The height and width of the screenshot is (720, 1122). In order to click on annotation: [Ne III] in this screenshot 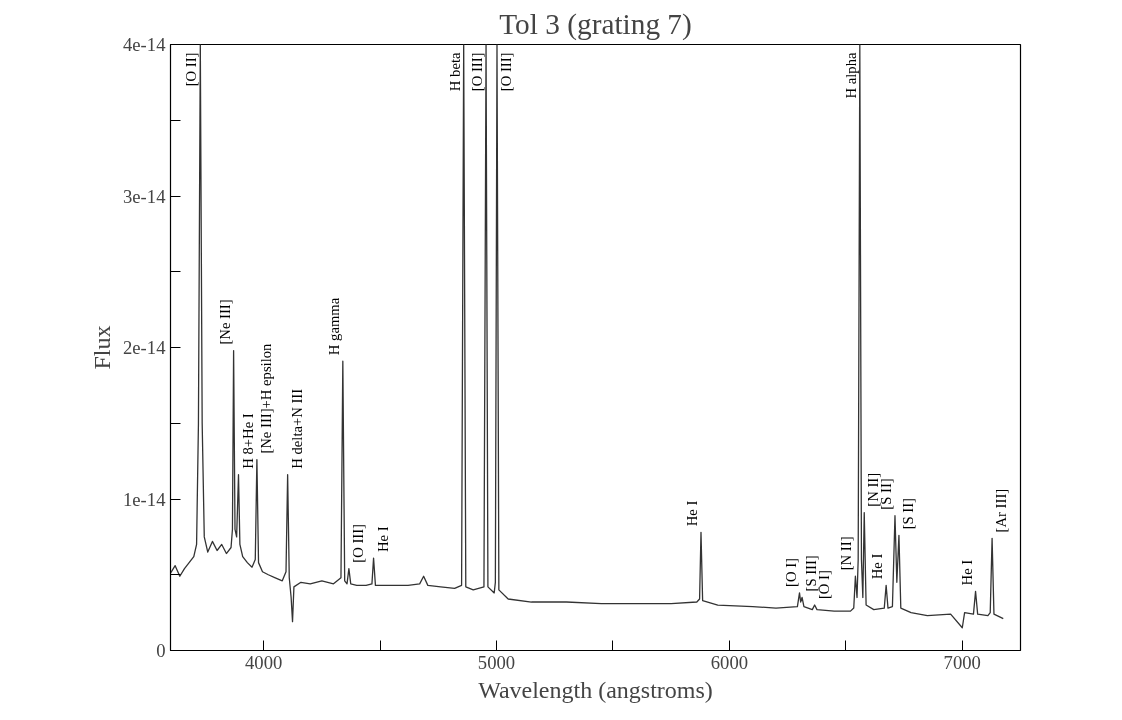, I will do `click(224, 322)`.